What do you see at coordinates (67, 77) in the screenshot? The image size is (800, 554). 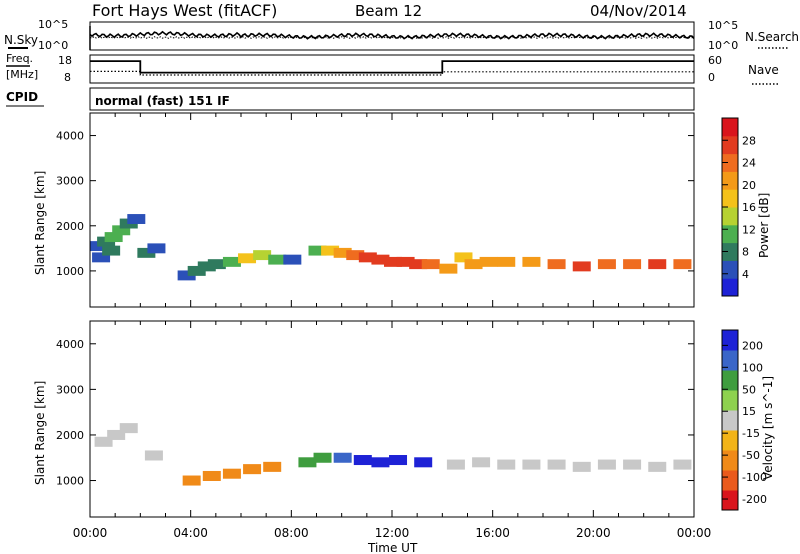 I see `freq-tick-bottom: 8` at bounding box center [67, 77].